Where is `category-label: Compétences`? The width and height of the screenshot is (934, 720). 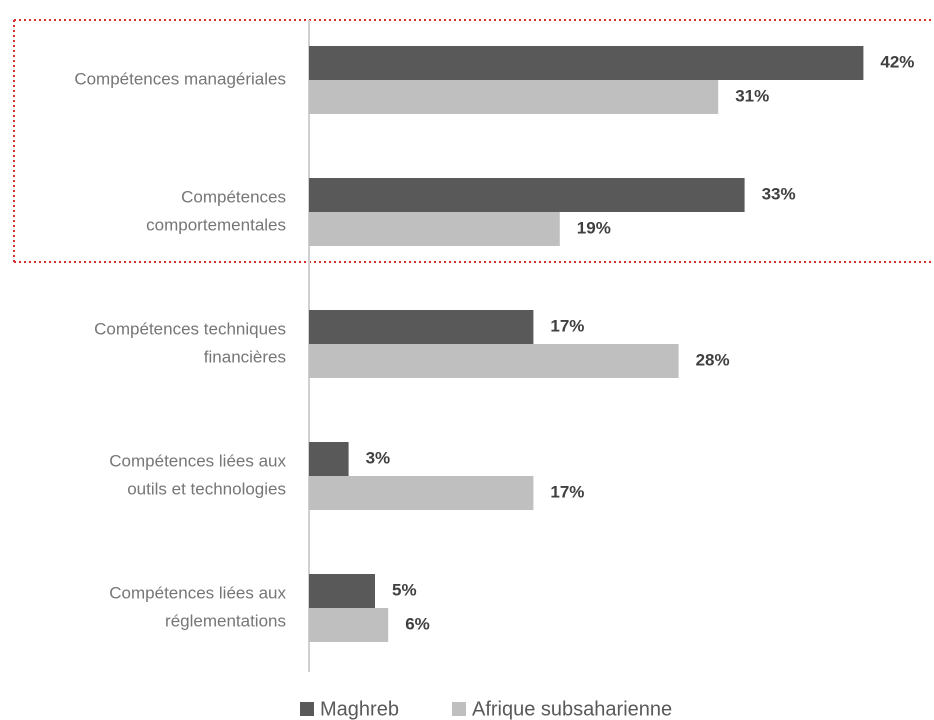 category-label: Compétences is located at coordinates (233, 196).